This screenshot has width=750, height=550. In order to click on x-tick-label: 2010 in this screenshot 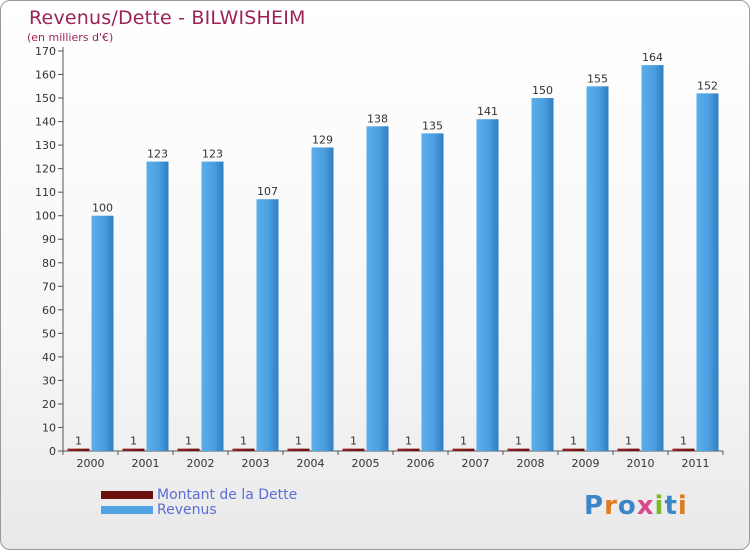, I will do `click(641, 463)`.